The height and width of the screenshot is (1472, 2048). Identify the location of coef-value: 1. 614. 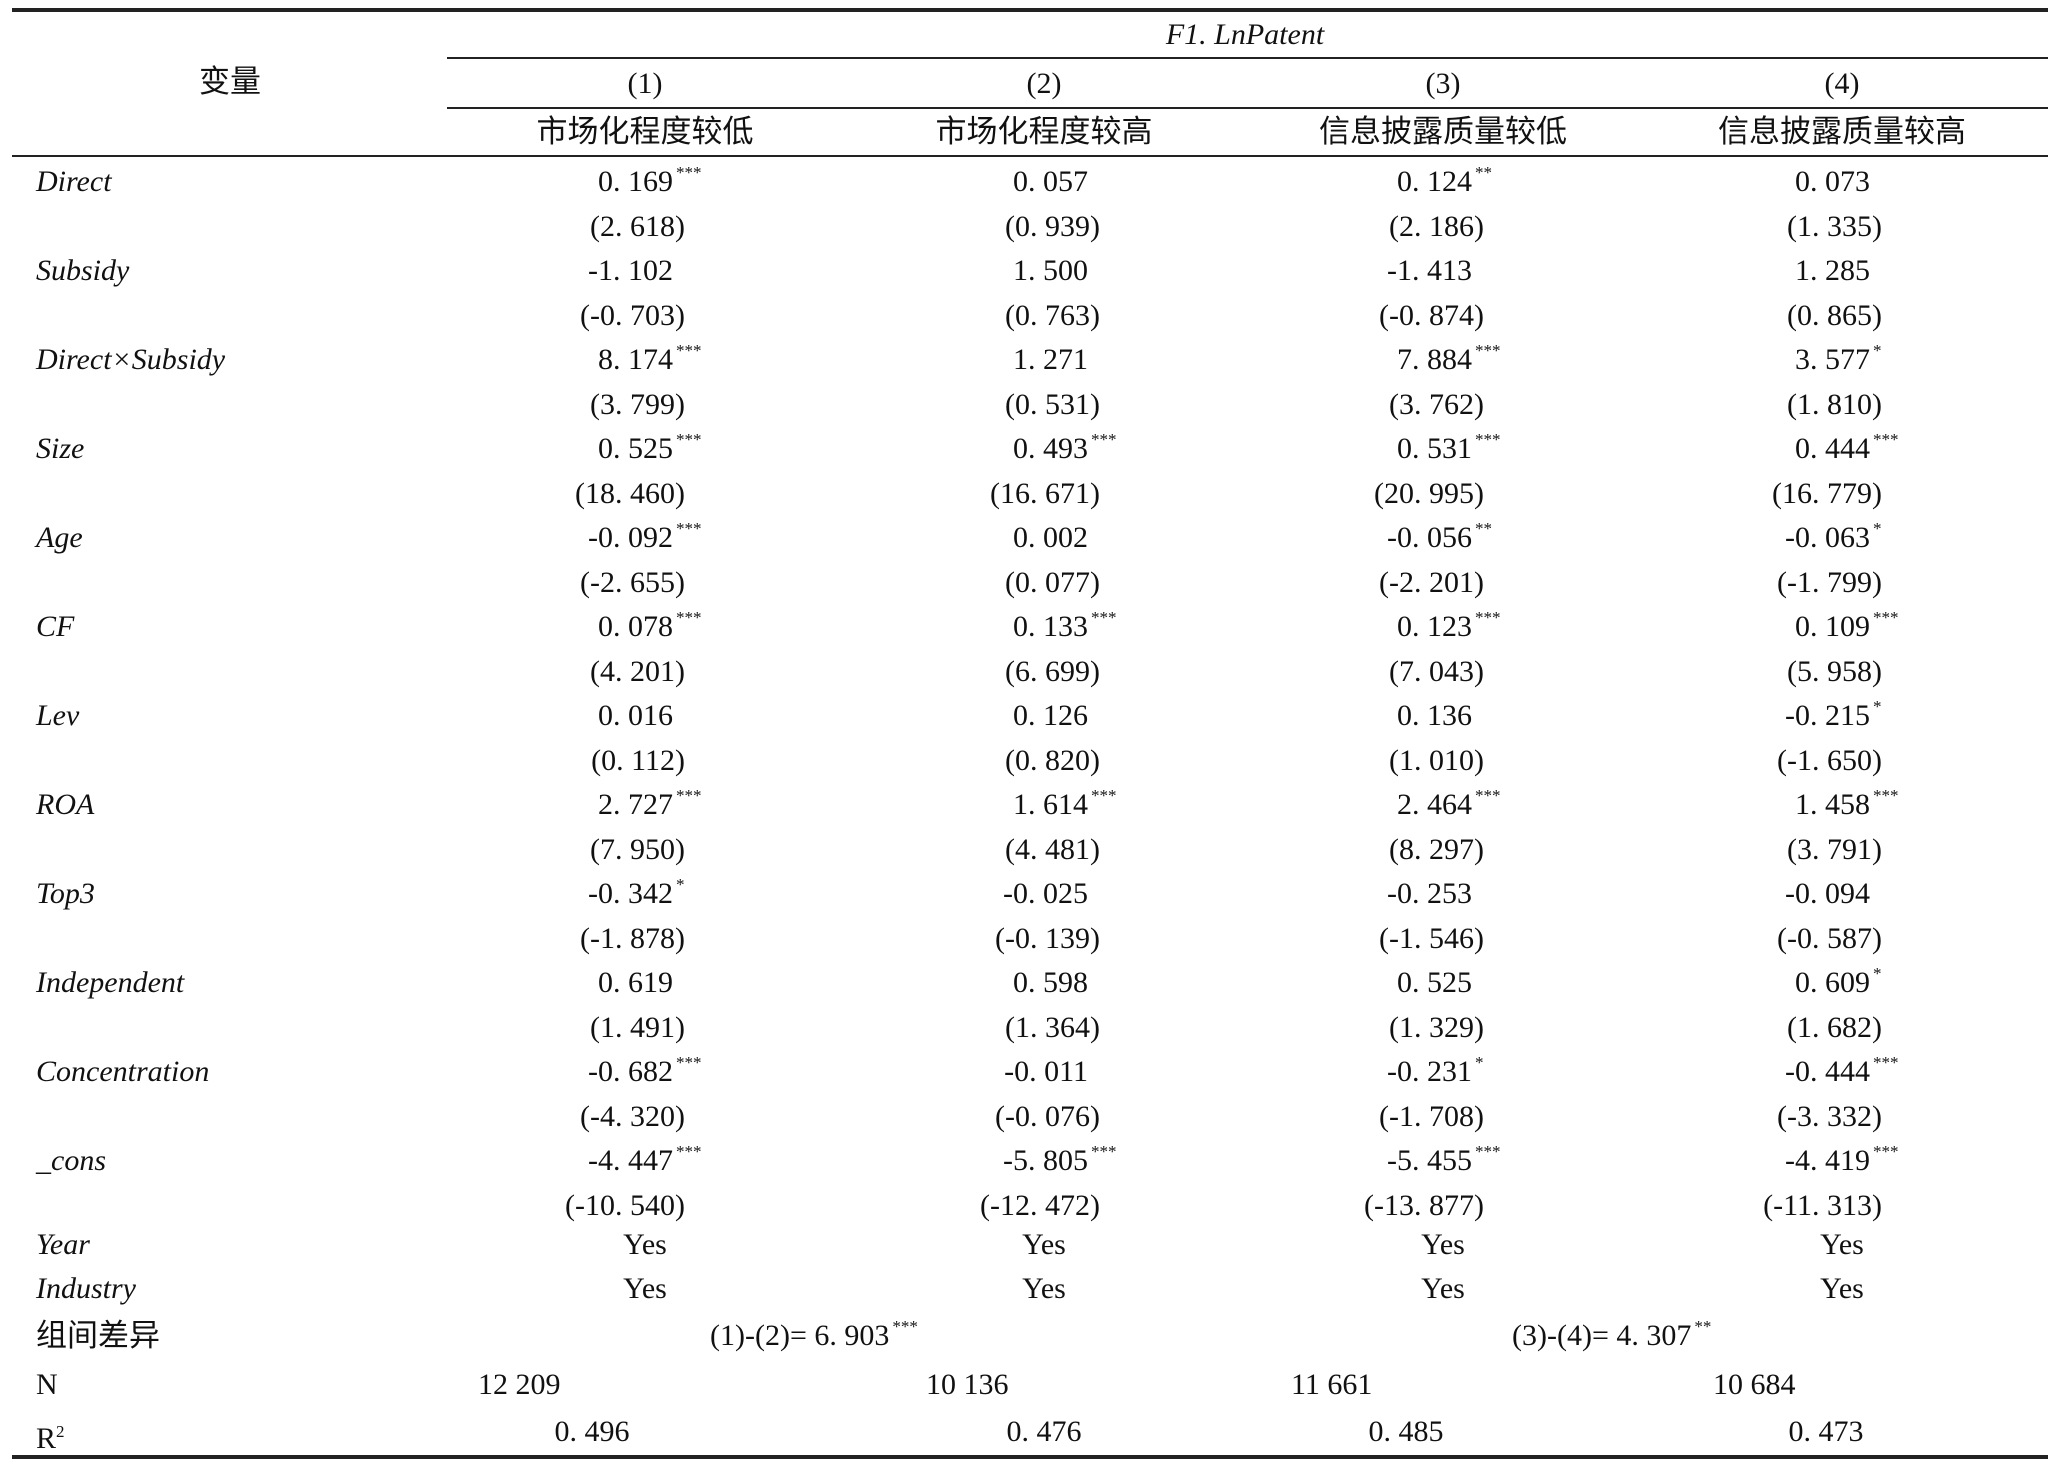
(1050, 804).